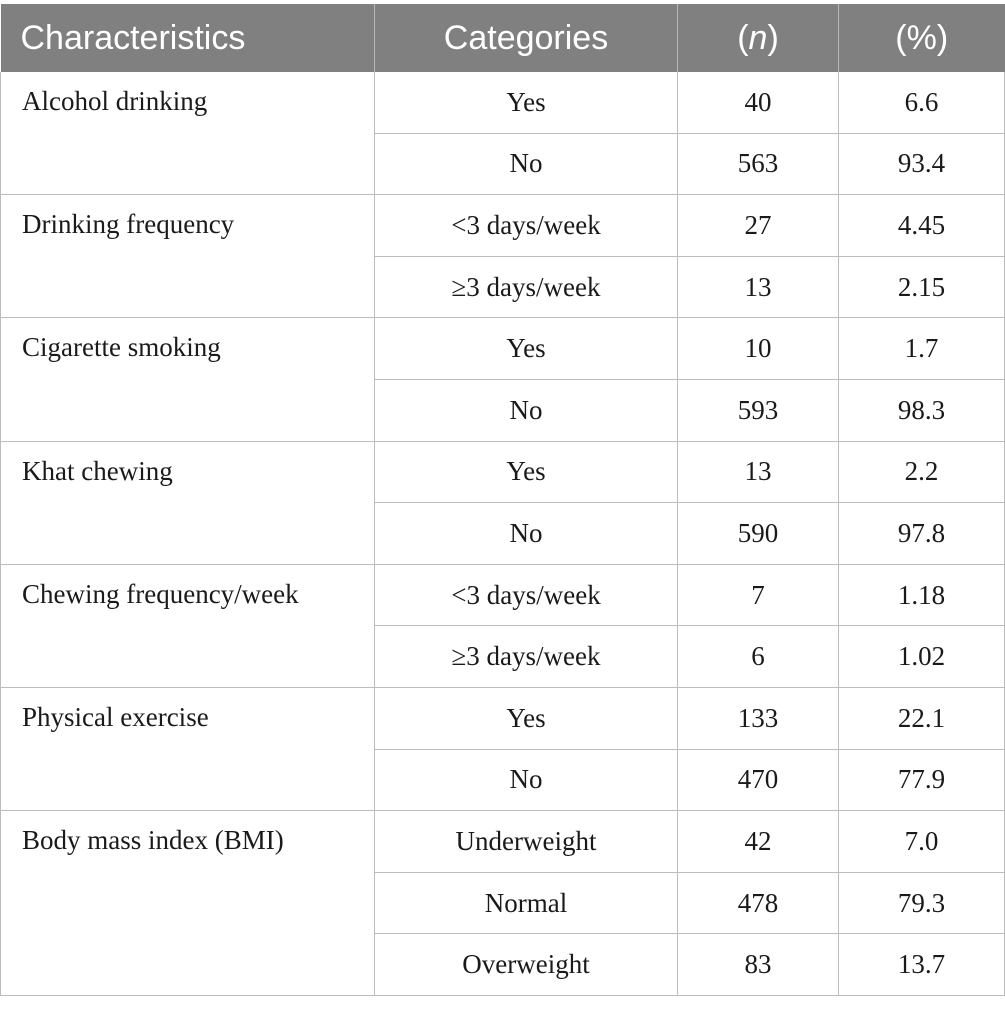  I want to click on count-cell: 563, so click(758, 164).